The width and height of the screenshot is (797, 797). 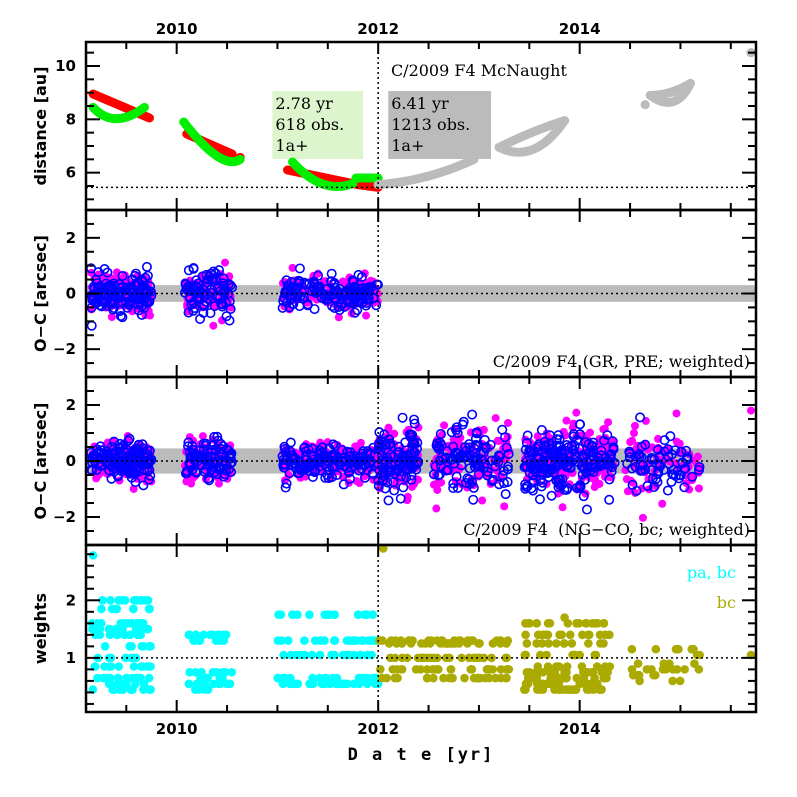 I want to click on full-interval-class: 1a+, so click(x=407, y=145).